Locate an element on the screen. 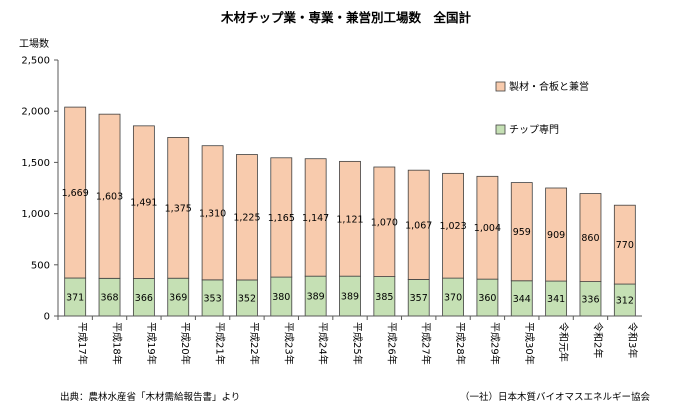 The image size is (697, 415). data-label-combined: 909 is located at coordinates (556, 235).